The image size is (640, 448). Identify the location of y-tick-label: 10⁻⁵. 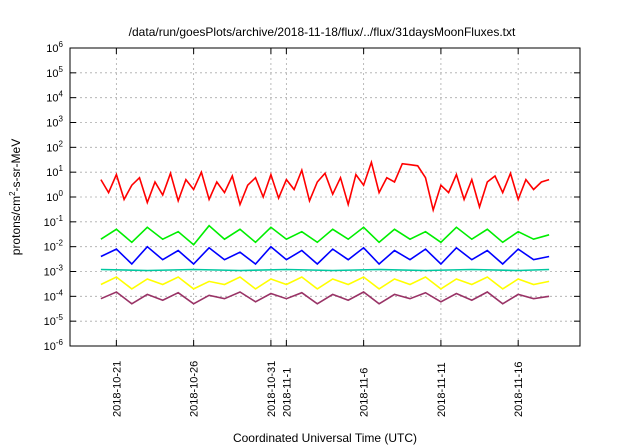
(54, 320).